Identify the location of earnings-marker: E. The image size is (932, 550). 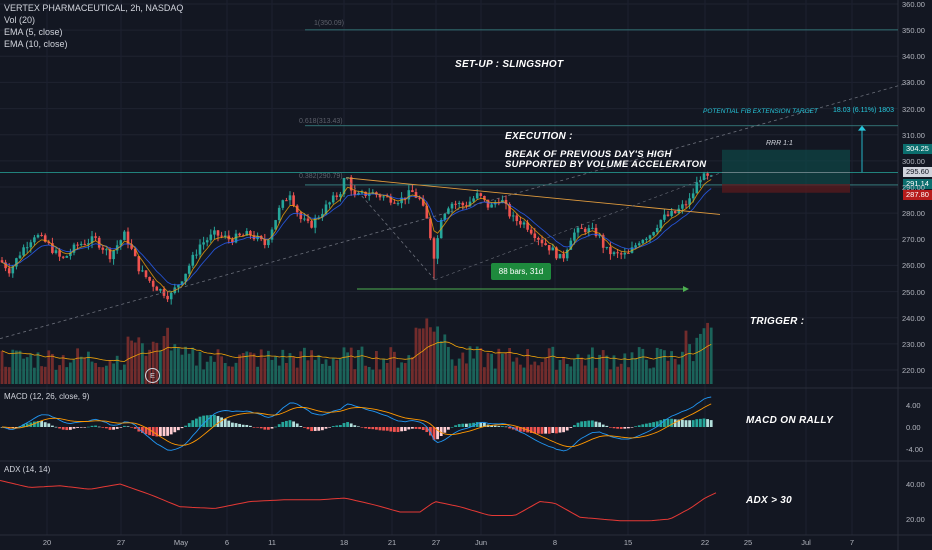
(152, 375).